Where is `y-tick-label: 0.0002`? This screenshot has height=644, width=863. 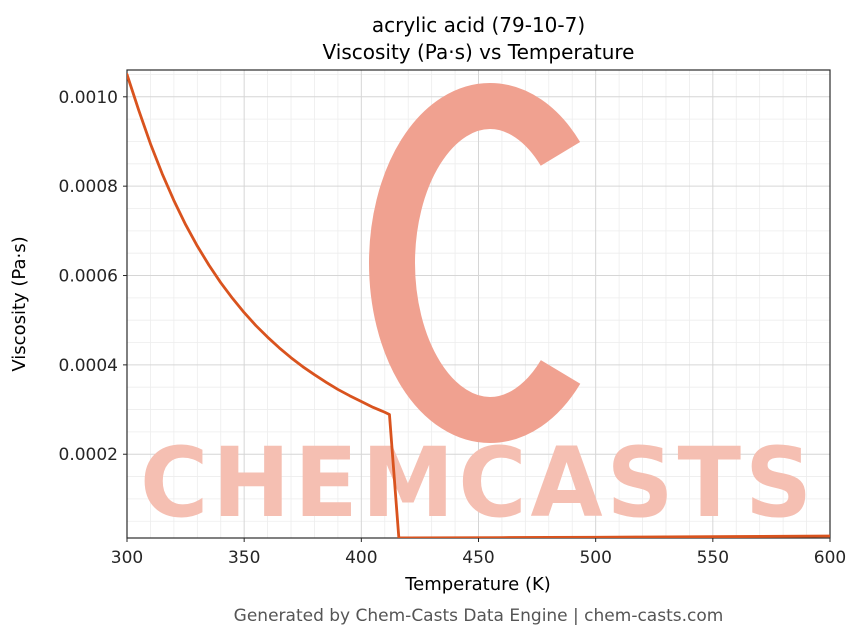
y-tick-label: 0.0002 is located at coordinates (88, 455).